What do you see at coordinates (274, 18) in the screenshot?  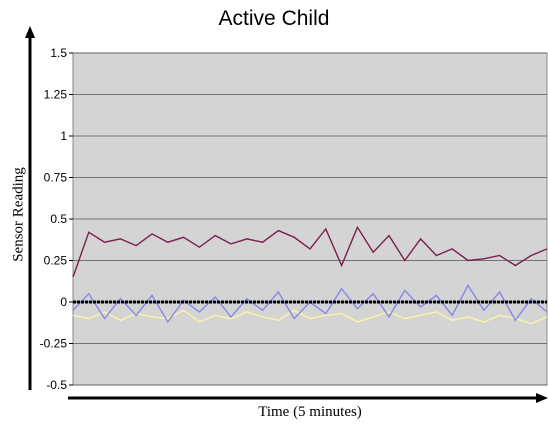 I see `chart-title: Active Child` at bounding box center [274, 18].